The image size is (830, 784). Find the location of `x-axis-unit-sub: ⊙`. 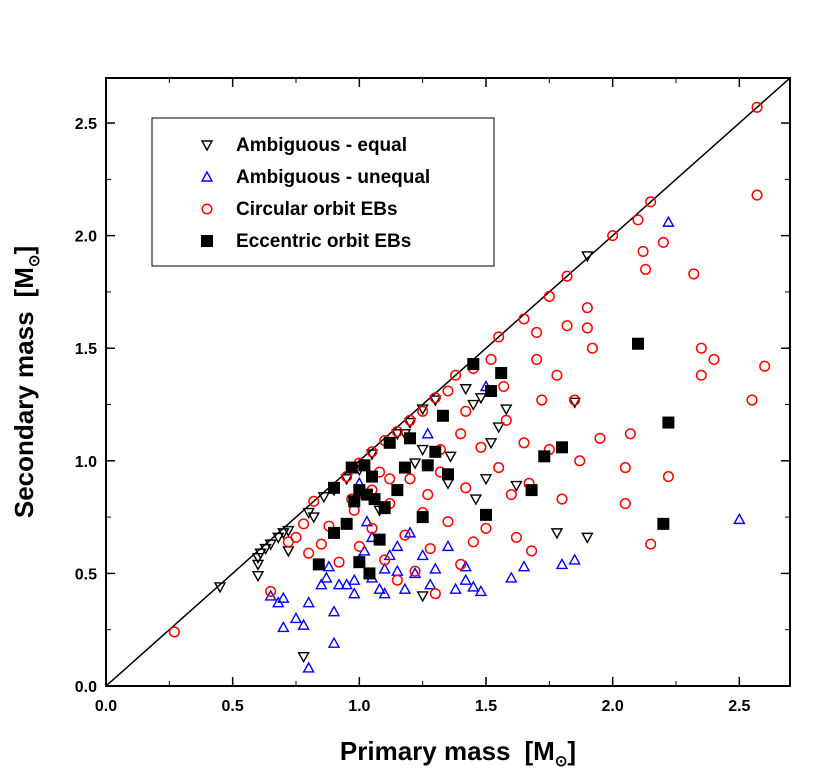

x-axis-unit-sub: ⊙ is located at coordinates (561, 761).